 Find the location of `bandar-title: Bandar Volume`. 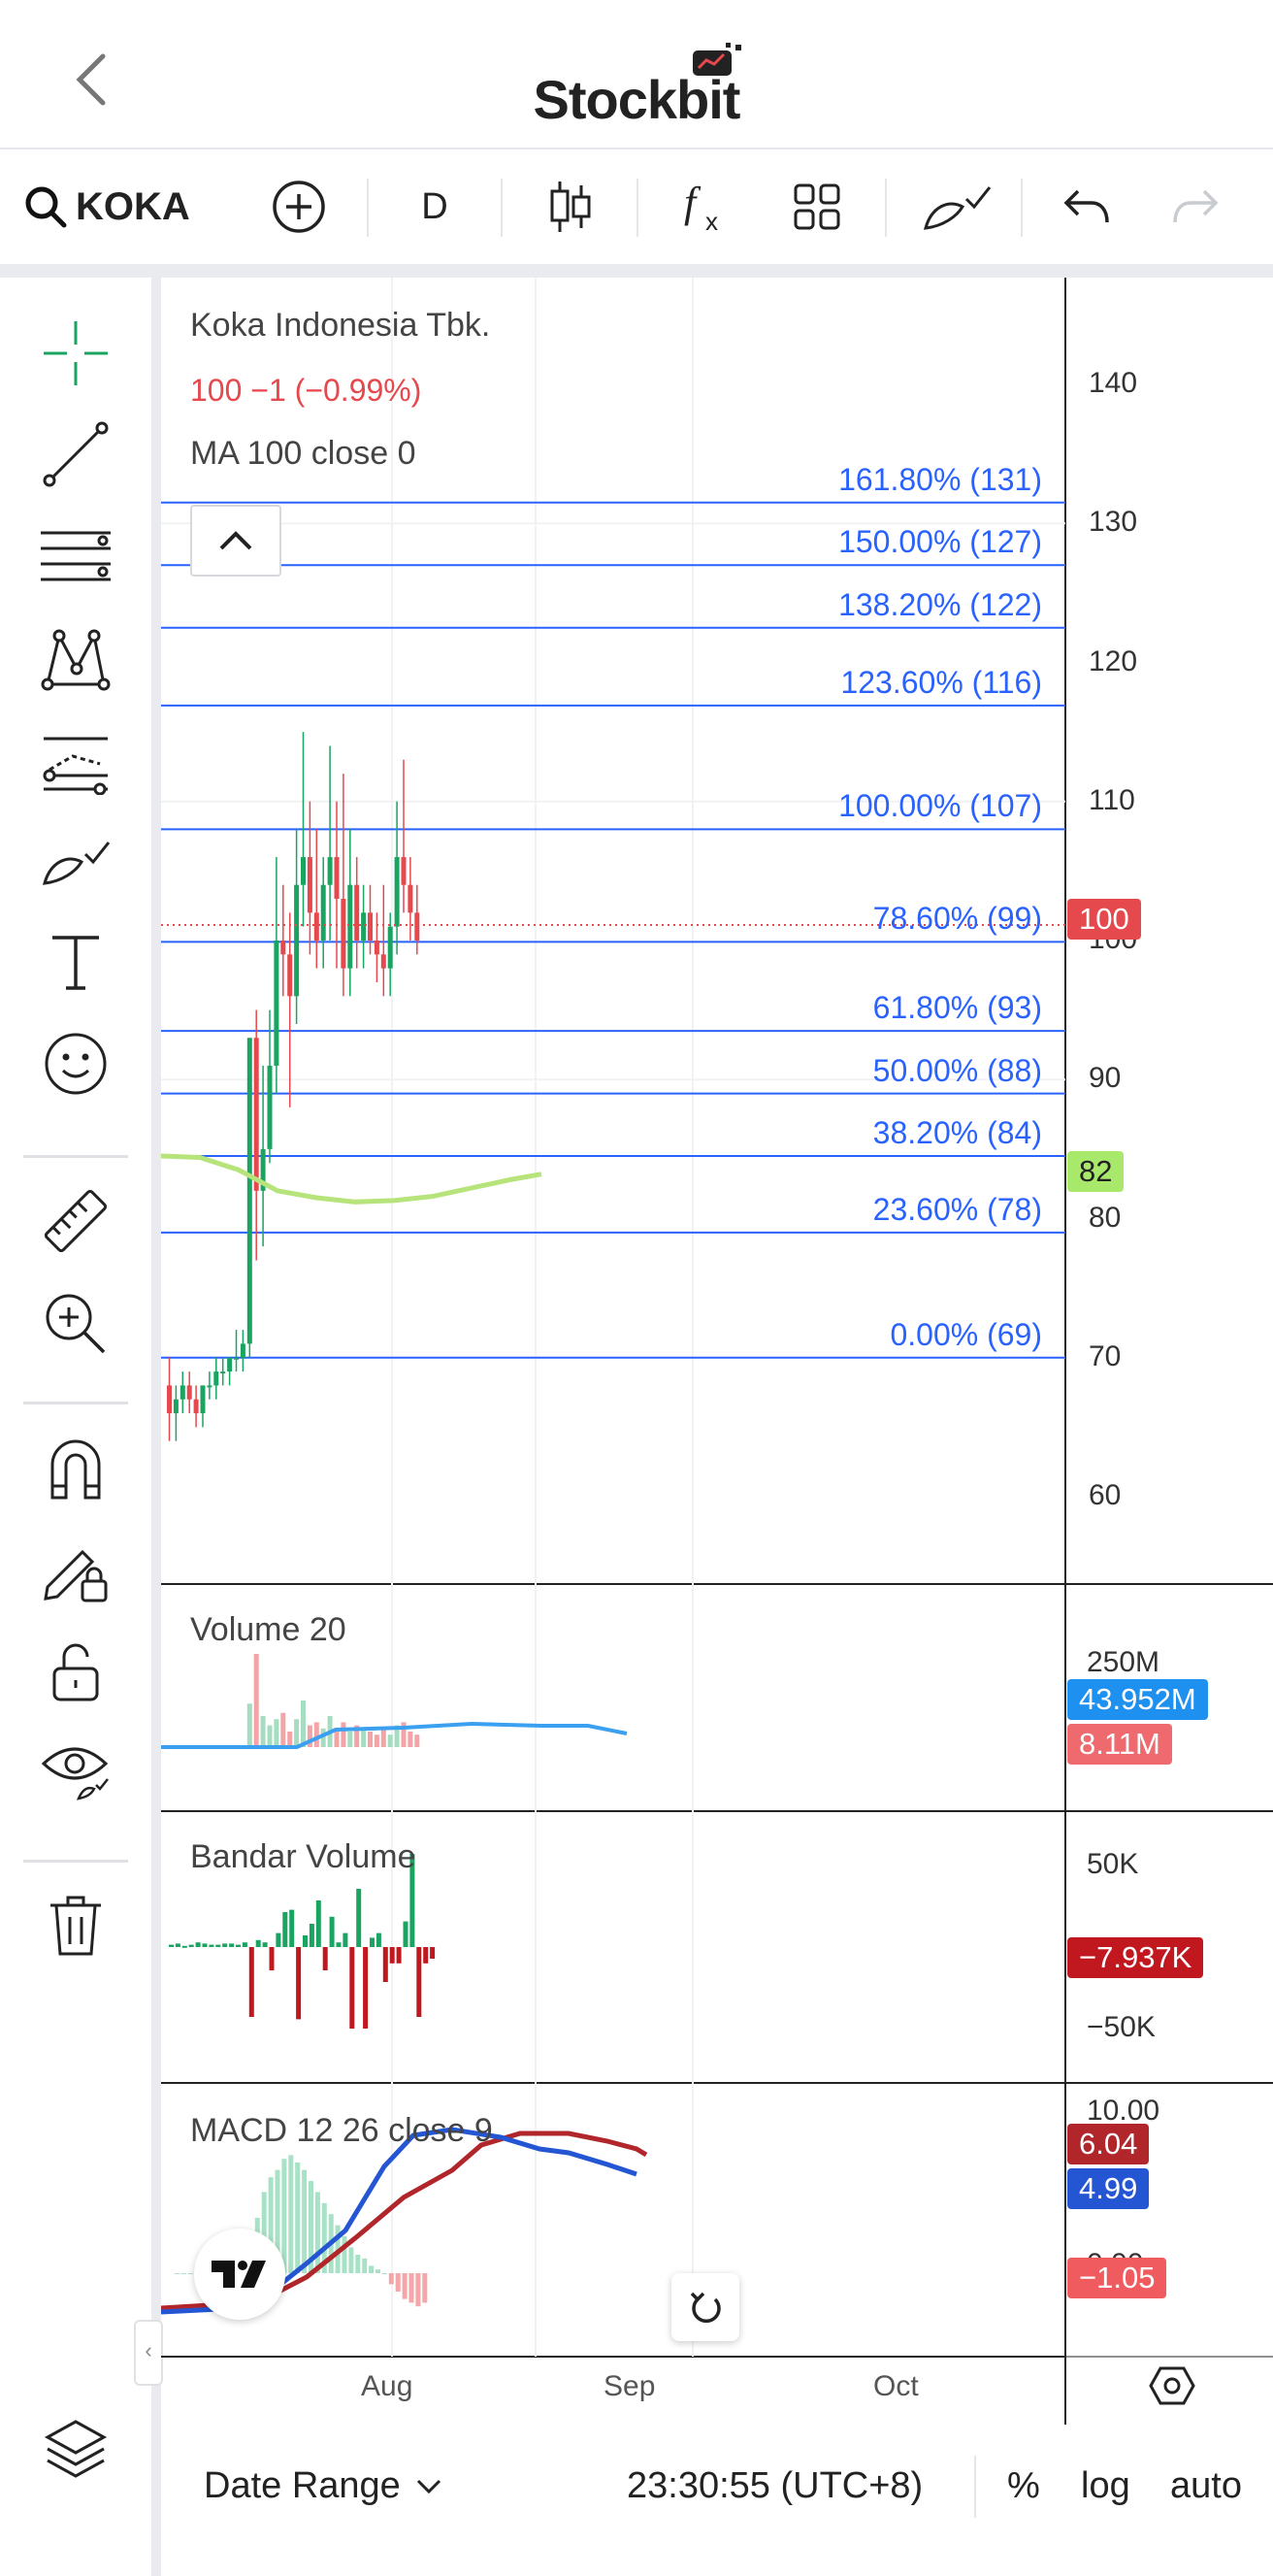

bandar-title: Bandar Volume is located at coordinates (303, 1856).